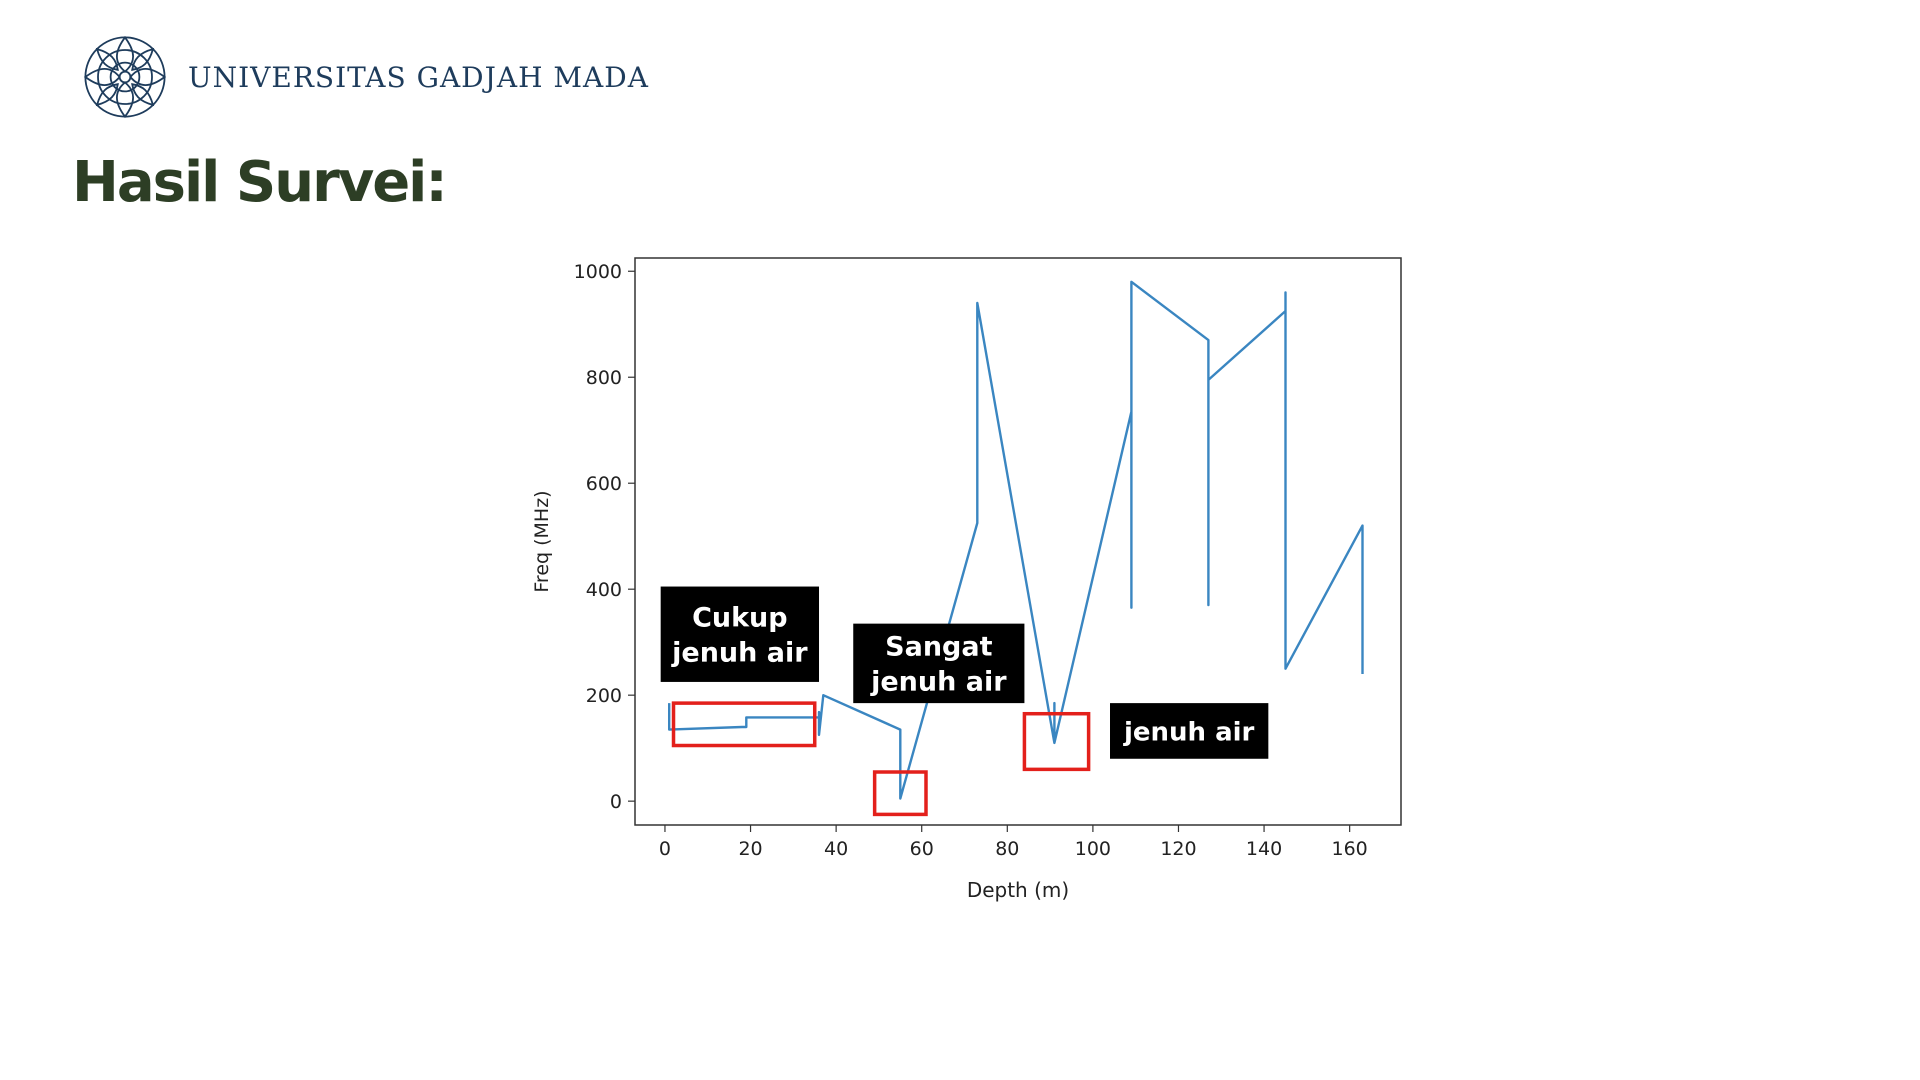 This screenshot has height=1080, width=1920. I want to click on y-tick-label: 800, so click(604, 378).